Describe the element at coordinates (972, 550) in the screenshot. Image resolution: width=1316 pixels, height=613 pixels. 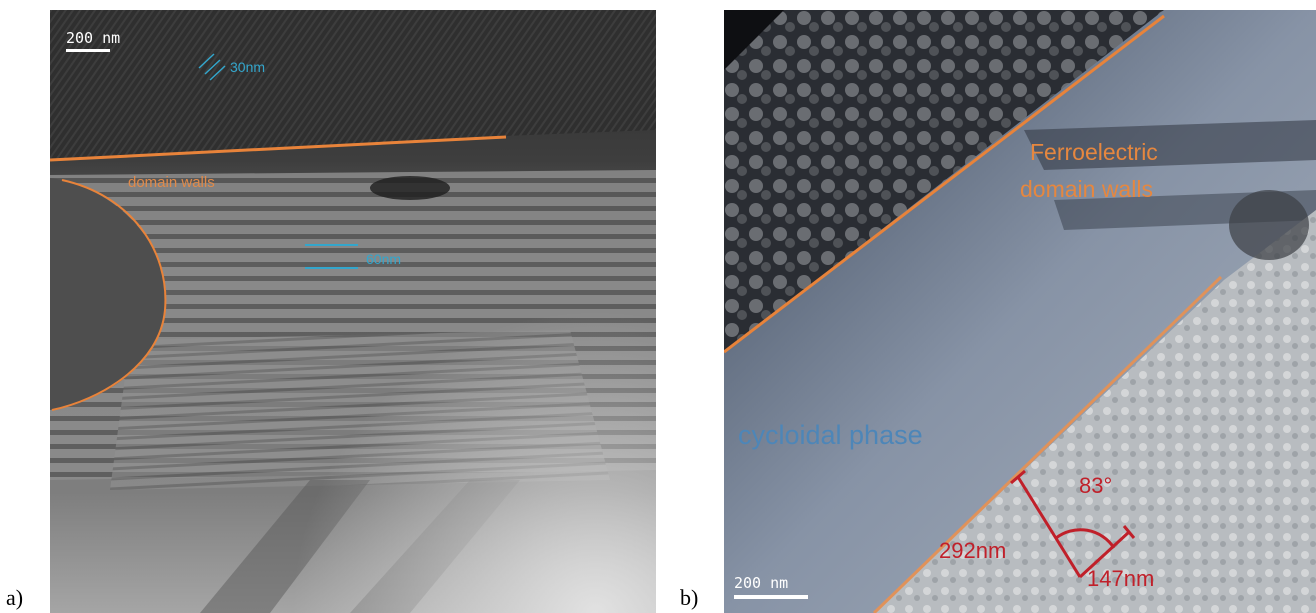
I see `label-length-292nm: 292nm` at that location.